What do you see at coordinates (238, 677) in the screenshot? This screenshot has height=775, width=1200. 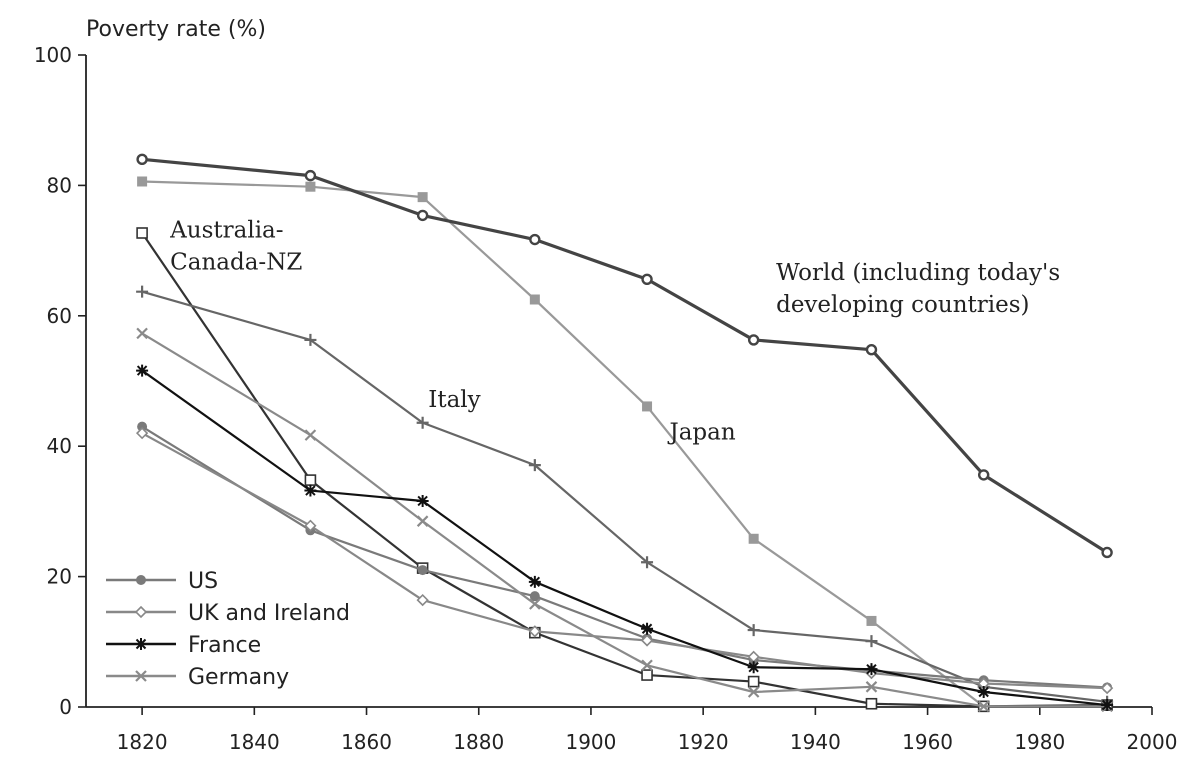 I see `legend-label: Germany` at bounding box center [238, 677].